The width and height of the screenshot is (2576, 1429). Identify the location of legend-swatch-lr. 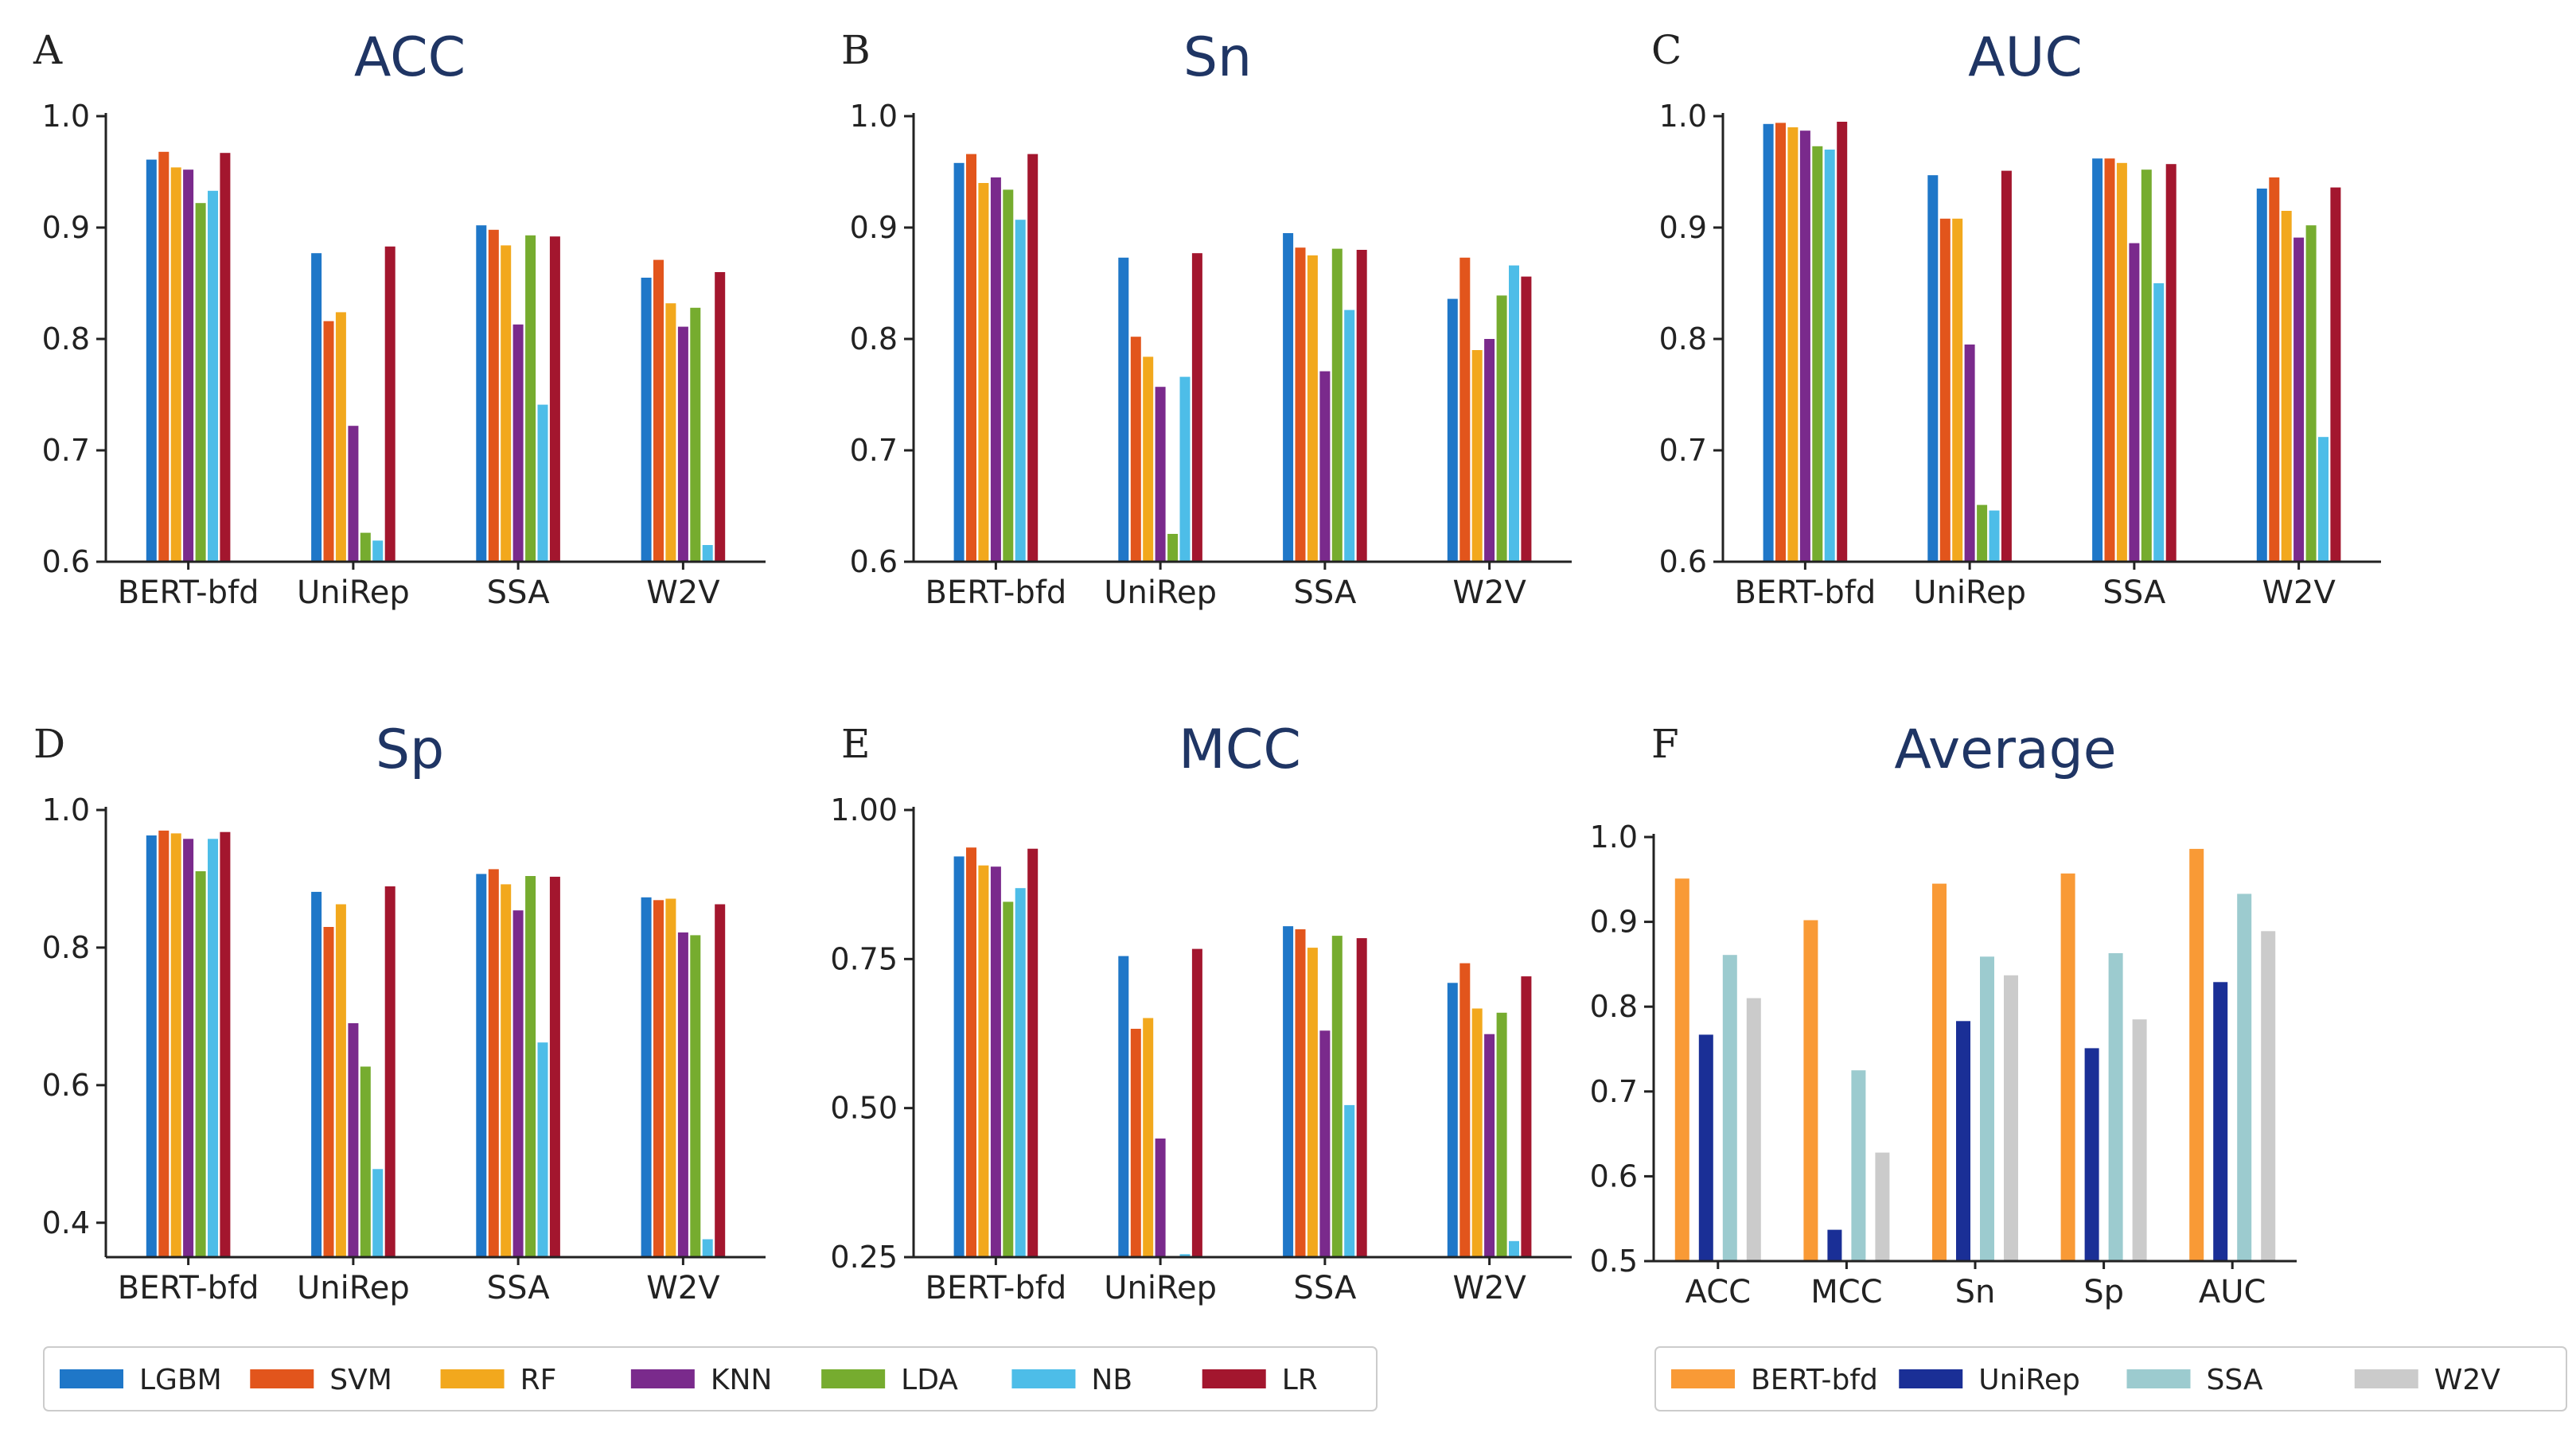
(1234, 1378).